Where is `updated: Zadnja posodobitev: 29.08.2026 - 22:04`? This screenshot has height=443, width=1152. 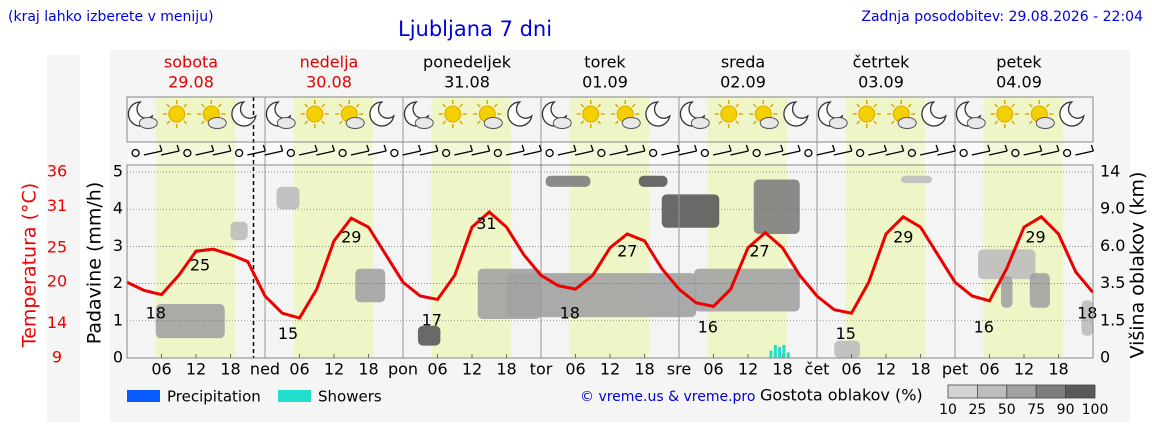
updated: Zadnja posodobitev: 29.08.2026 - 22:04 is located at coordinates (1002, 17).